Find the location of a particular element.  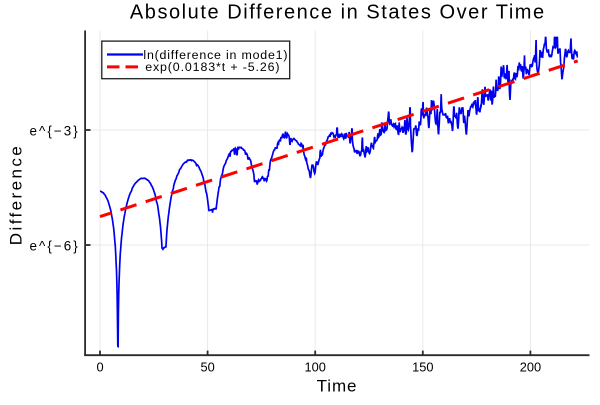

svg-text: Difference is located at coordinates (16, 194).